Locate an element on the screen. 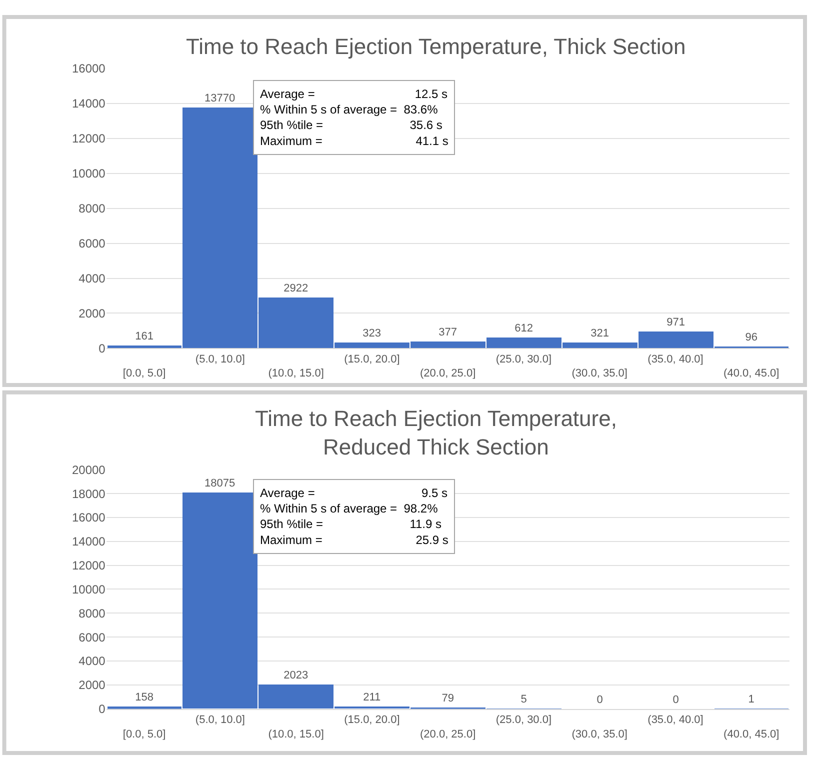  chart-title: Time to Reach Ejection Temperature, Thick Section is located at coordinates (436, 46).